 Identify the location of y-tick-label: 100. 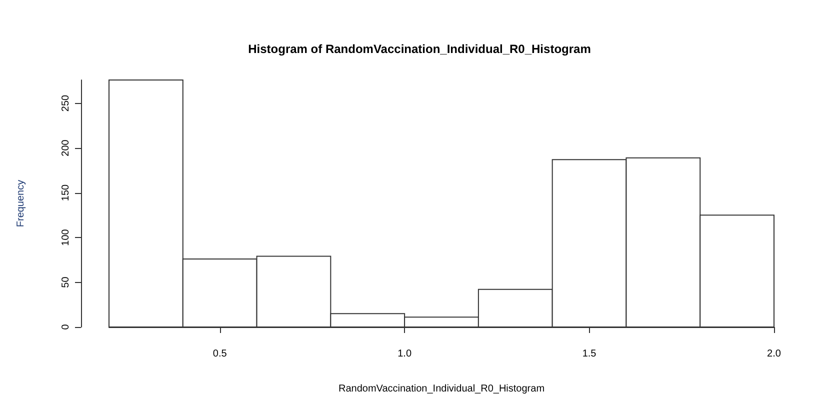
(66, 237).